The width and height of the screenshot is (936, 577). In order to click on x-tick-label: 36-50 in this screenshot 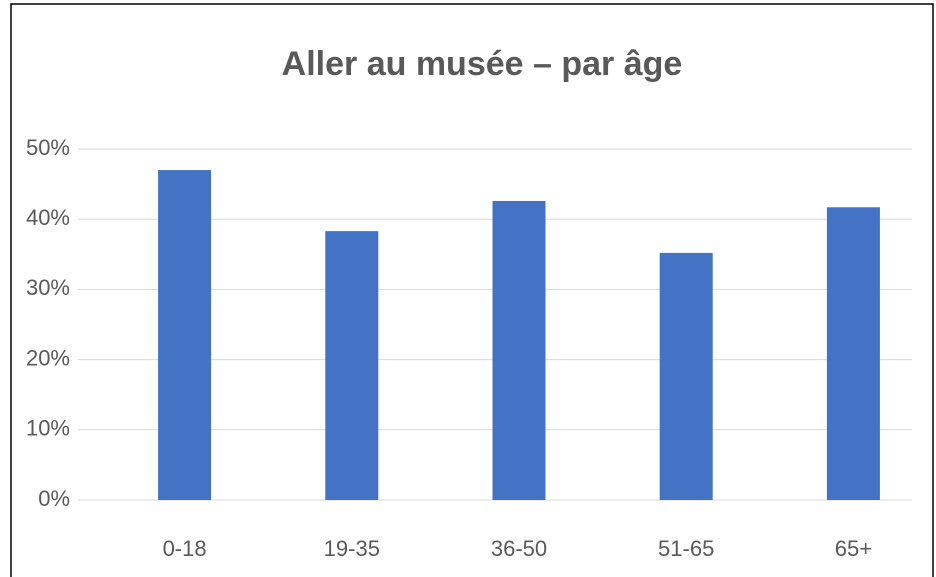, I will do `click(519, 548)`.